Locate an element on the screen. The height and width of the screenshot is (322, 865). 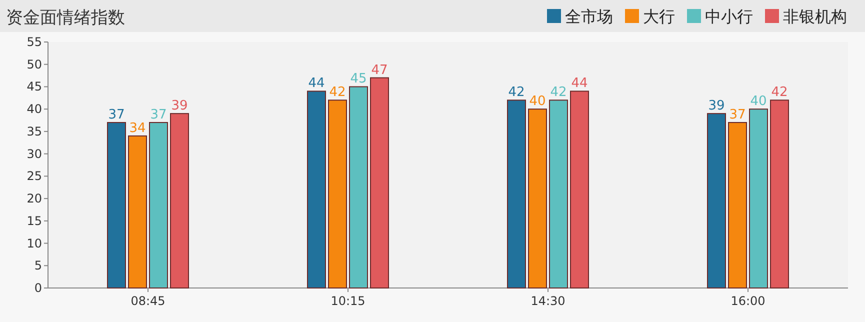
x-tick-label: 08:45 is located at coordinates (148, 301).